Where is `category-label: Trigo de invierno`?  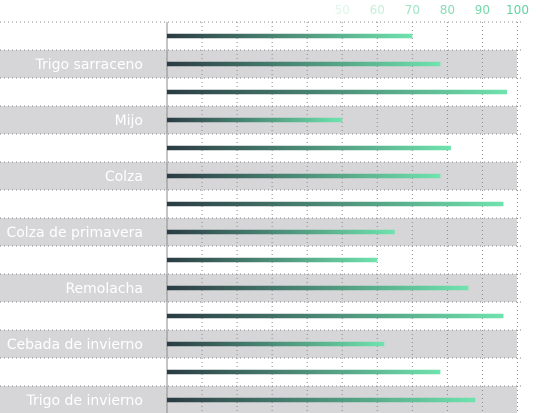 category-label: Trigo de invierno is located at coordinates (85, 401).